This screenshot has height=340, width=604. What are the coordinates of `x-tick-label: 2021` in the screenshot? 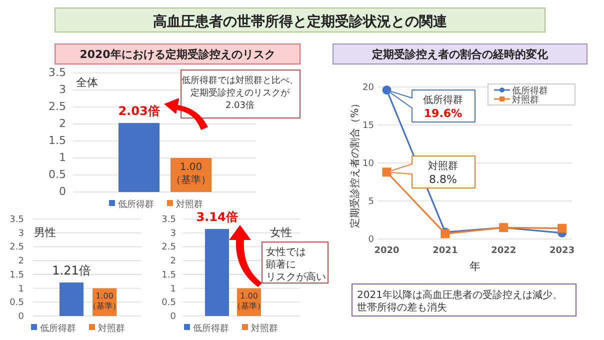 It's located at (445, 251).